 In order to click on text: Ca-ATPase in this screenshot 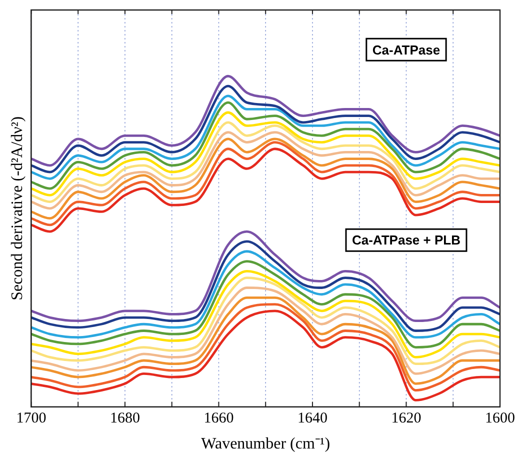, I will do `click(406, 50)`.